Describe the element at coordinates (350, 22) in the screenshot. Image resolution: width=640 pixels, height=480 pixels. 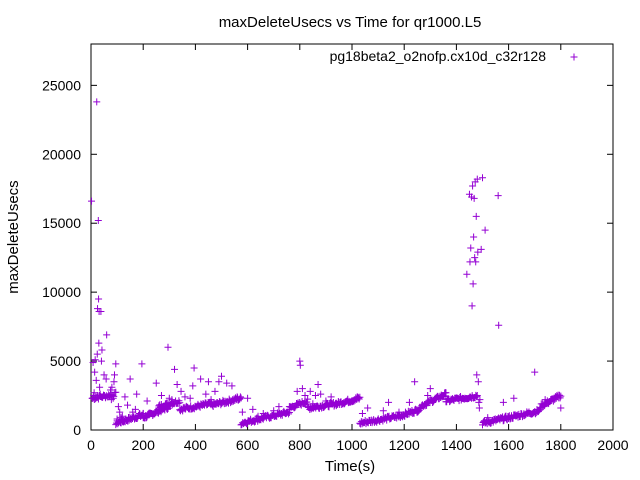
I see `chart-title: maxDeleteUsecs vs Time for qr1000.L5` at that location.